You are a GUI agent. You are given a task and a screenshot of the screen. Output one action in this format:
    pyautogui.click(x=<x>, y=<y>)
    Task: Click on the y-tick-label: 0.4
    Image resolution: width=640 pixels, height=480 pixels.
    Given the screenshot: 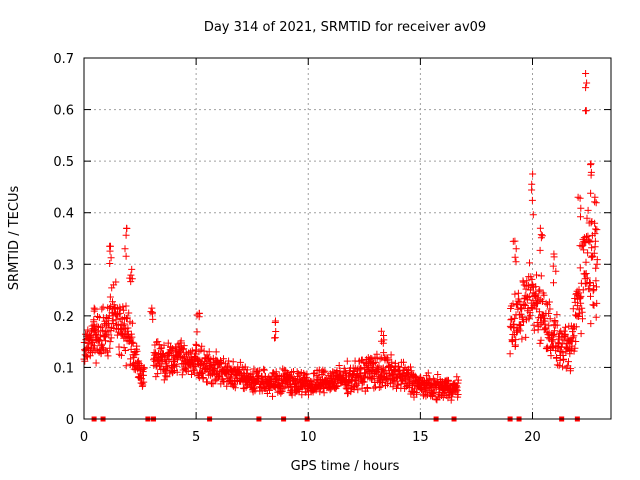 What is the action you would take?
    pyautogui.click(x=63, y=214)
    